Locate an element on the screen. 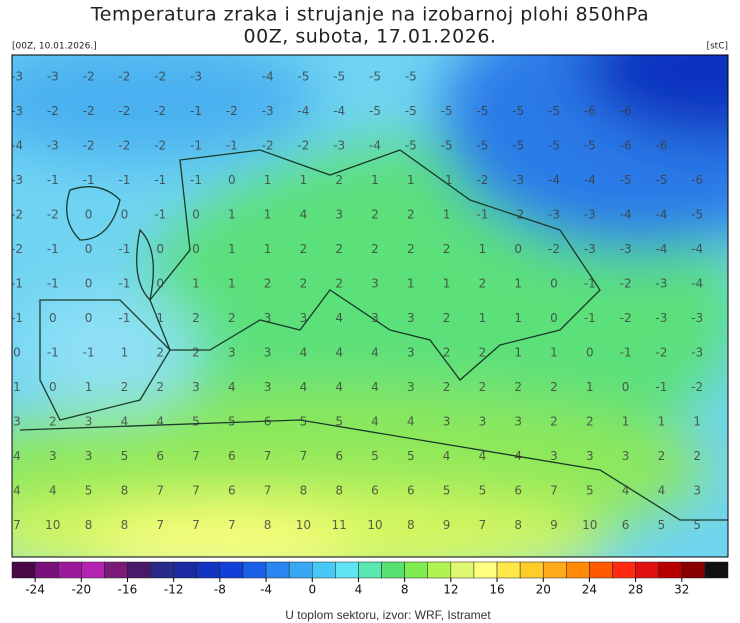 The image size is (740, 623). colorbar-tick-label: 32 is located at coordinates (681, 590).